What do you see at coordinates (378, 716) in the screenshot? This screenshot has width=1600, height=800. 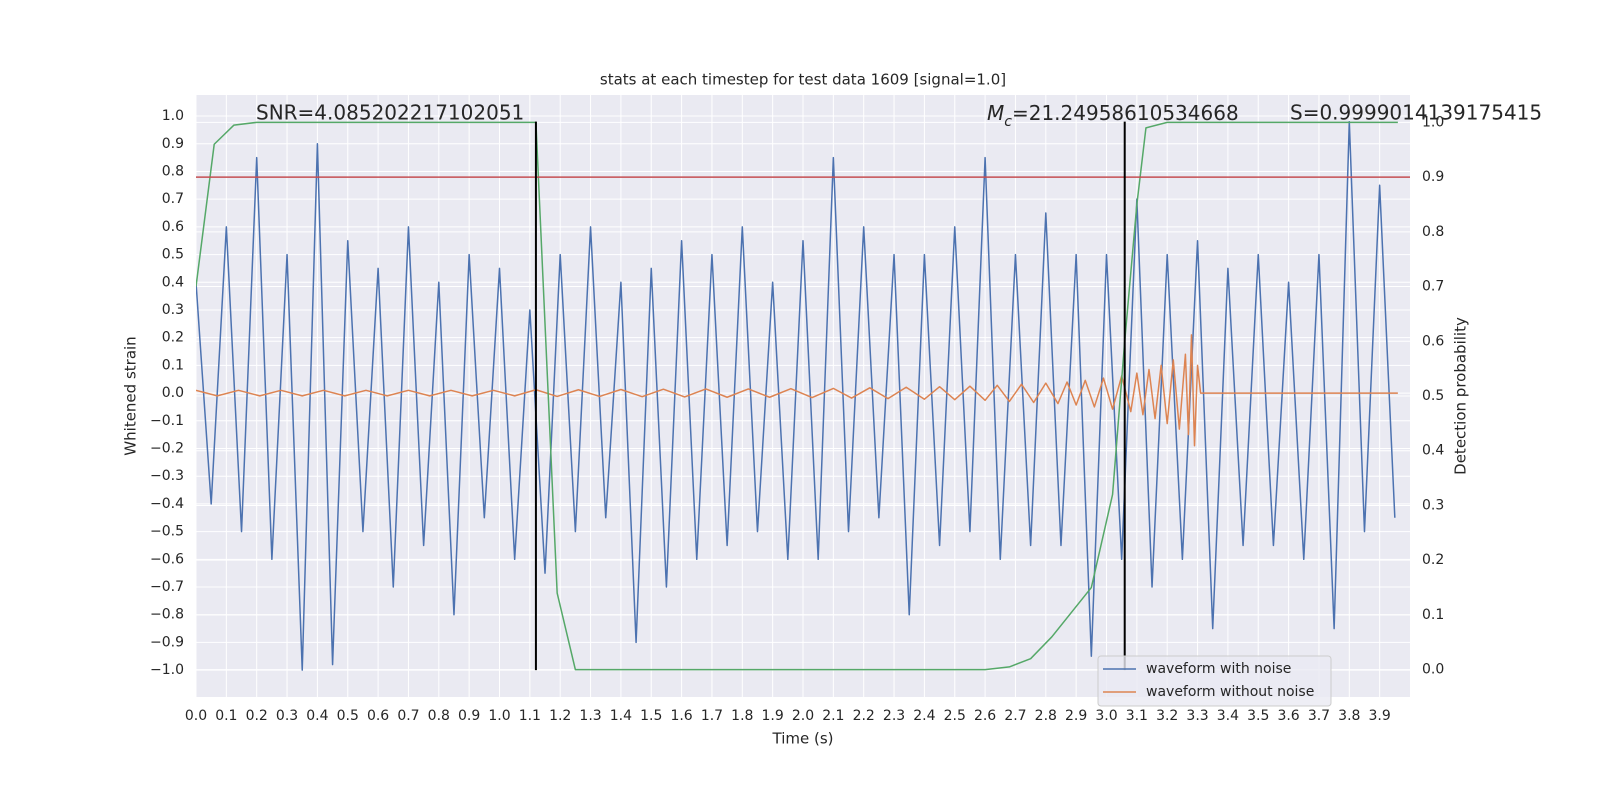 I see `x-tick-label: 0.6` at bounding box center [378, 716].